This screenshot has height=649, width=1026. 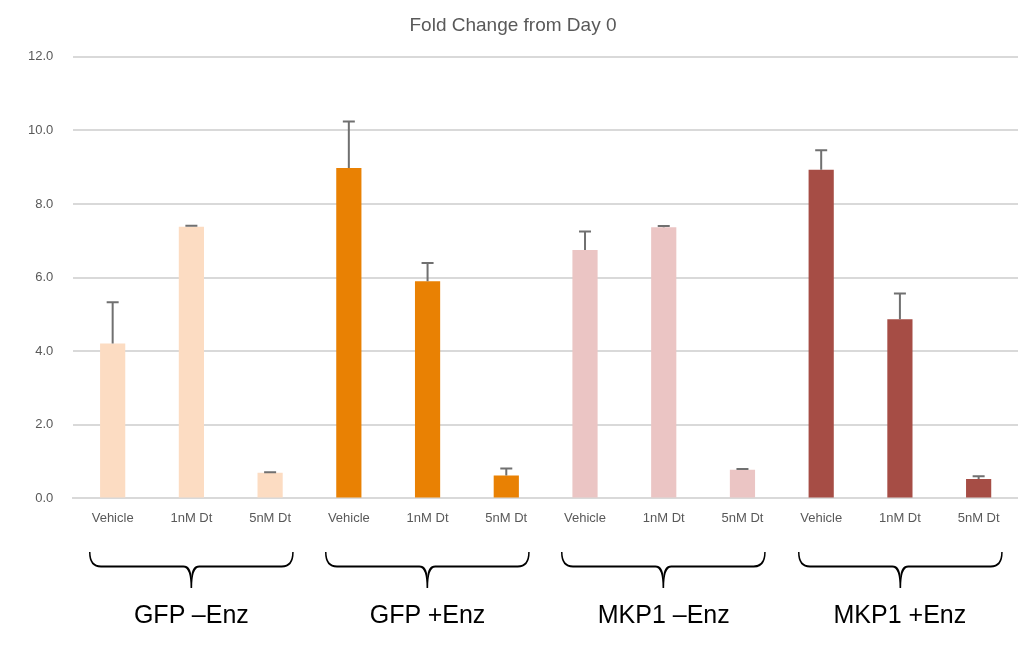 What do you see at coordinates (663, 614) in the screenshot?
I see `text: MKP1 –Enz` at bounding box center [663, 614].